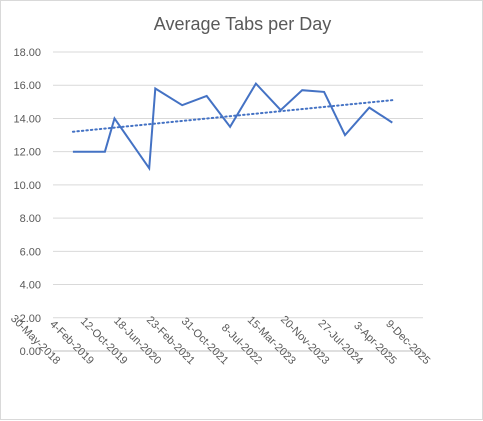  Describe the element at coordinates (27, 86) in the screenshot. I see `y-tick-label: 16.00` at that location.